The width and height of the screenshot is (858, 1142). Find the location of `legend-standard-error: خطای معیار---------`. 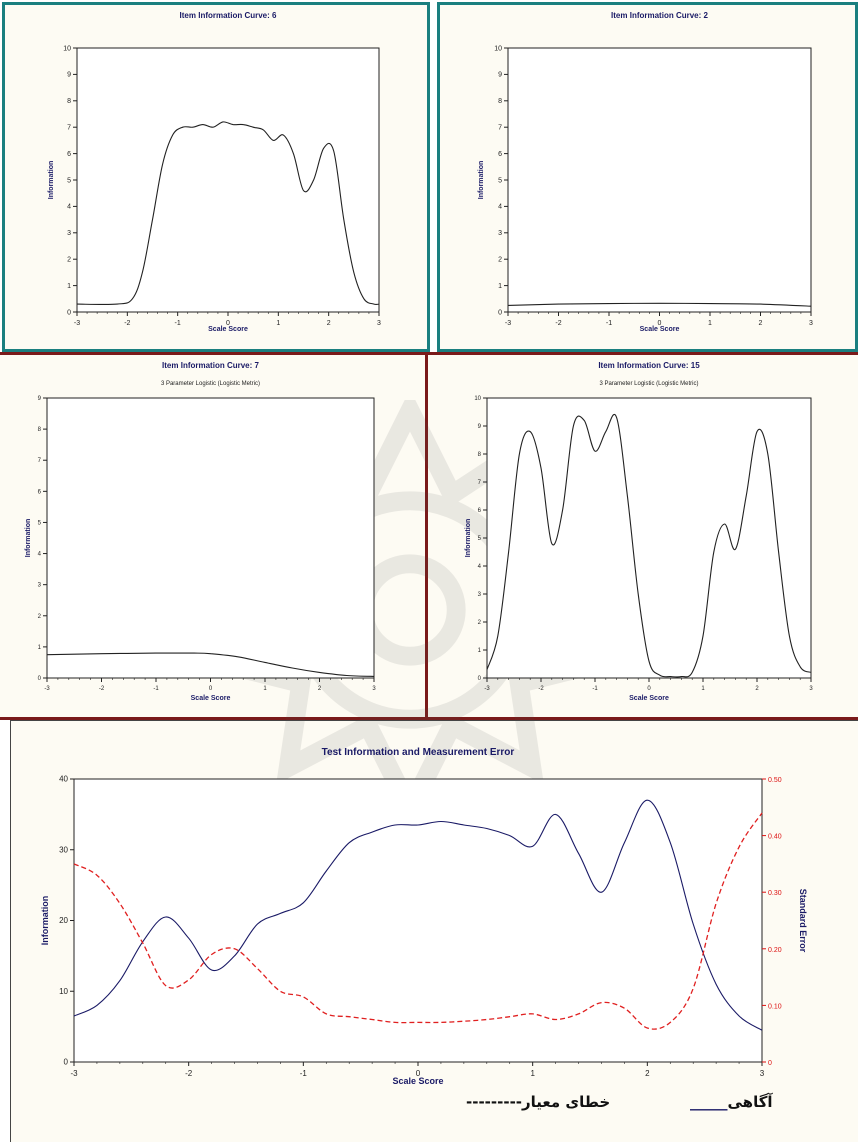

legend-standard-error: خطای معیار--------- is located at coordinates (538, 1102).